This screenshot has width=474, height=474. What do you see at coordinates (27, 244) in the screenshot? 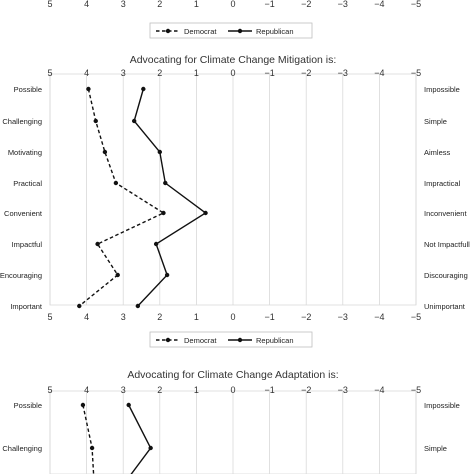
I see `left-category-label: Impactful` at bounding box center [27, 244].